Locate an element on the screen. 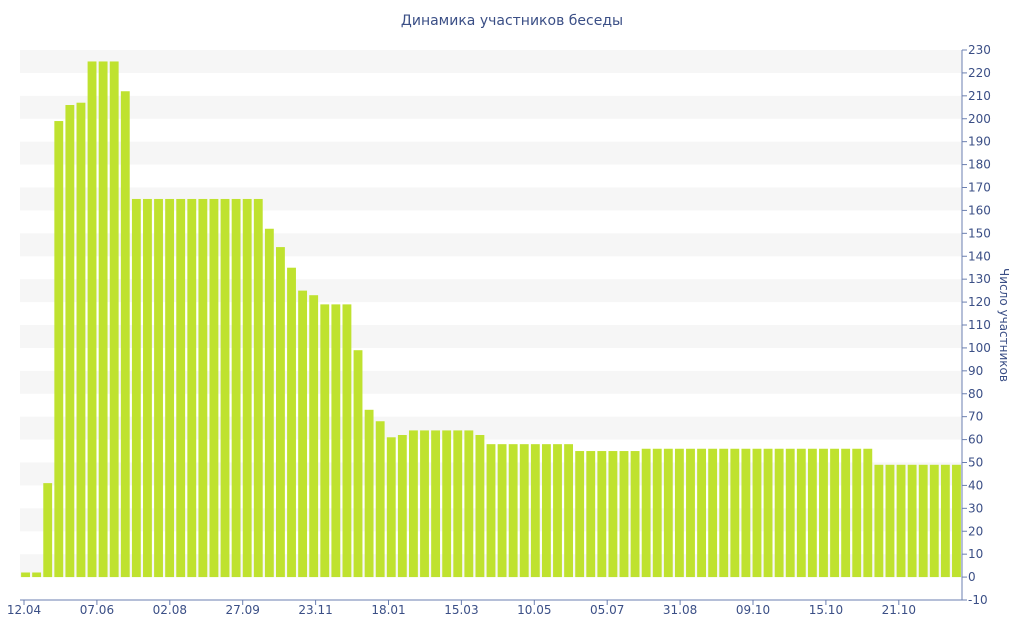 The height and width of the screenshot is (640, 1024). y-tick-label: 40 is located at coordinates (975, 485).